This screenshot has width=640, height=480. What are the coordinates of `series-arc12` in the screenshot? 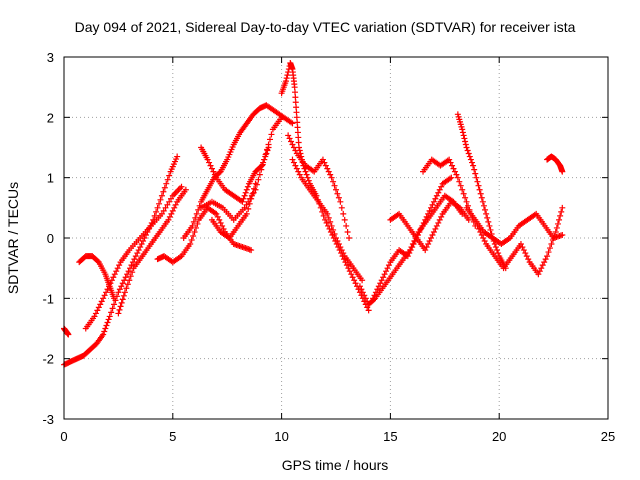 It's located at (319, 186).